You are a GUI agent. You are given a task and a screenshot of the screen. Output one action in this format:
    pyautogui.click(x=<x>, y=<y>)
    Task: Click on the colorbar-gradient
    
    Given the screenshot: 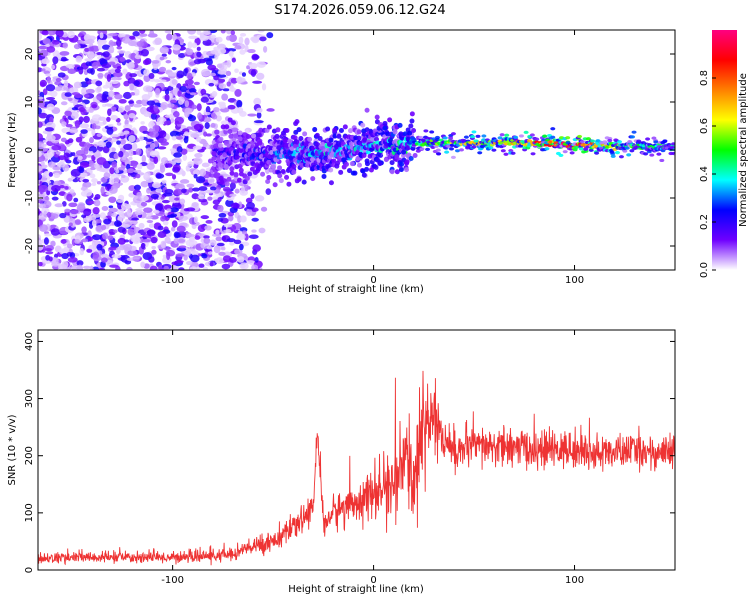 What is the action you would take?
    pyautogui.click(x=724, y=150)
    